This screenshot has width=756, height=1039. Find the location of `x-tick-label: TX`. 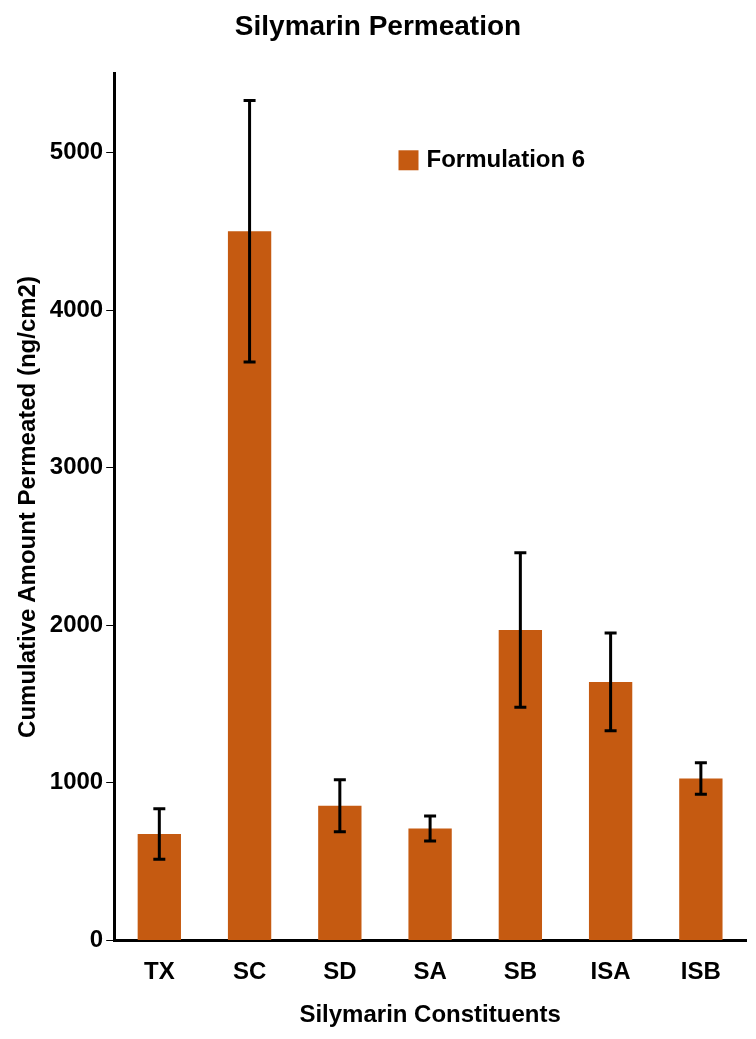

x-tick-label: TX is located at coordinates (159, 971).